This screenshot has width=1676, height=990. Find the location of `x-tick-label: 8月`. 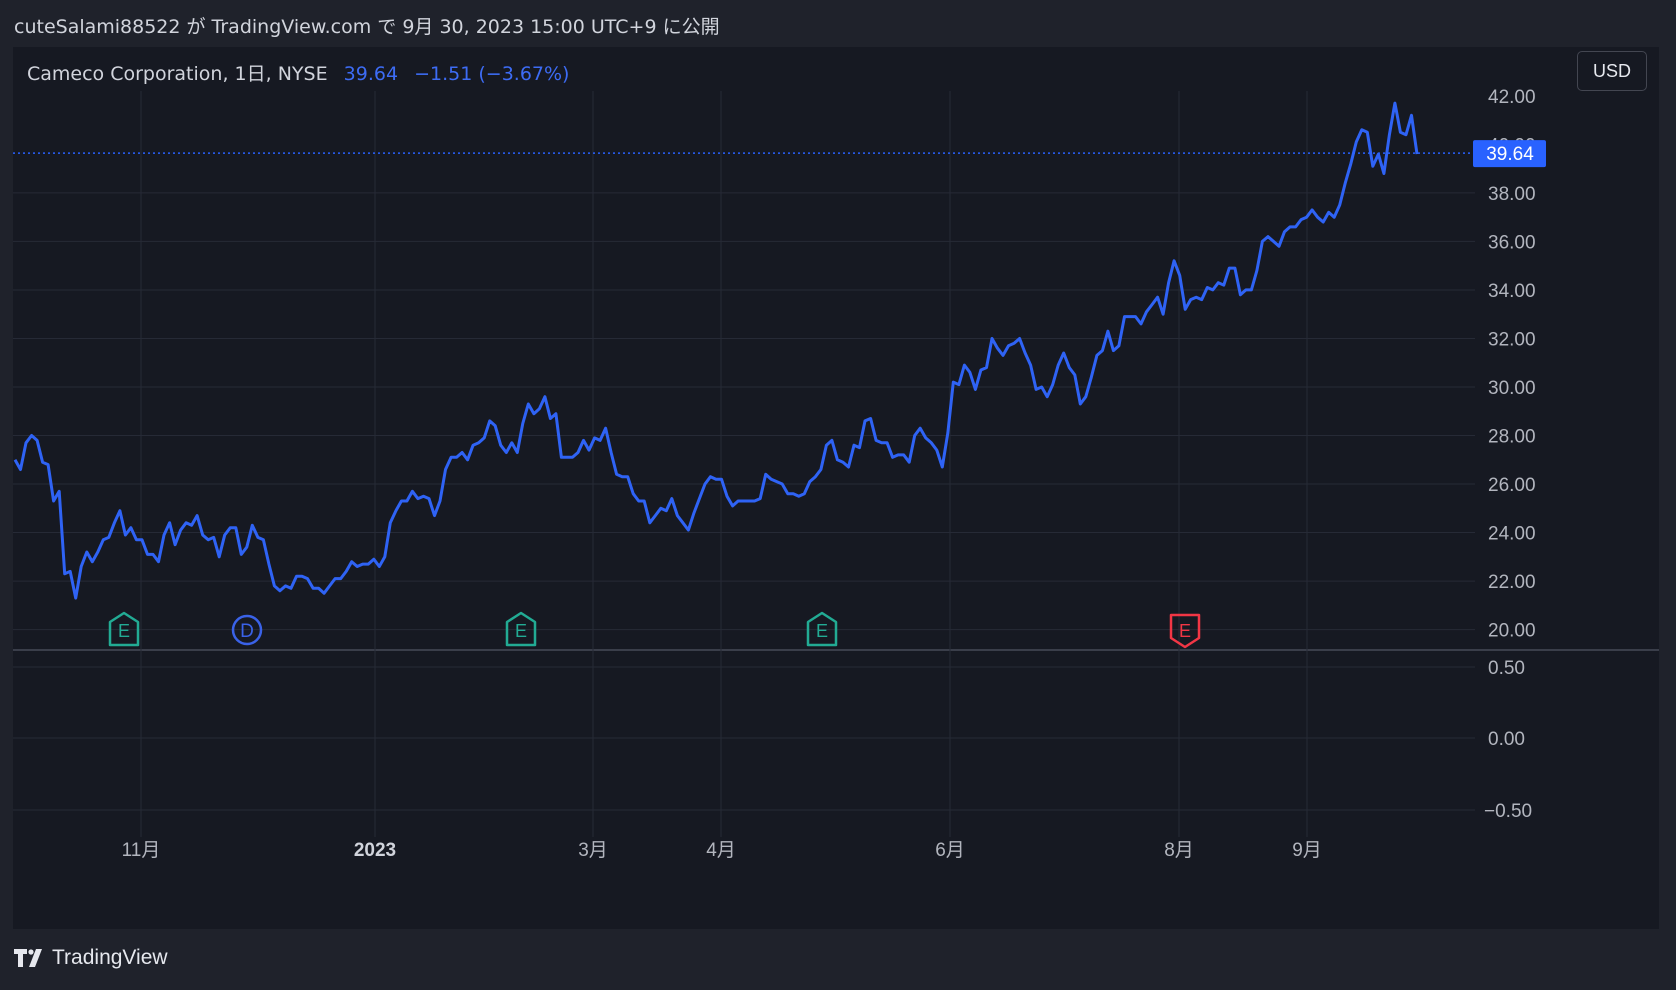

x-tick-label: 8月 is located at coordinates (1179, 850).